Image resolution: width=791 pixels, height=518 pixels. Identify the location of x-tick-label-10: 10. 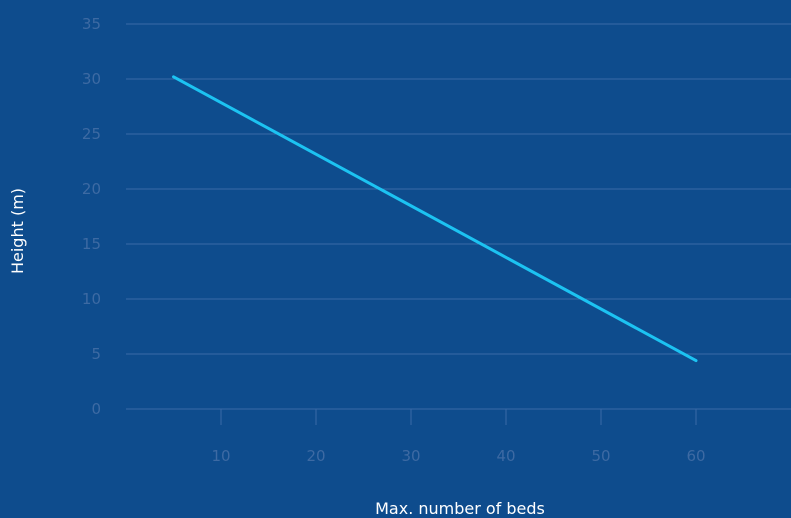
(220, 456).